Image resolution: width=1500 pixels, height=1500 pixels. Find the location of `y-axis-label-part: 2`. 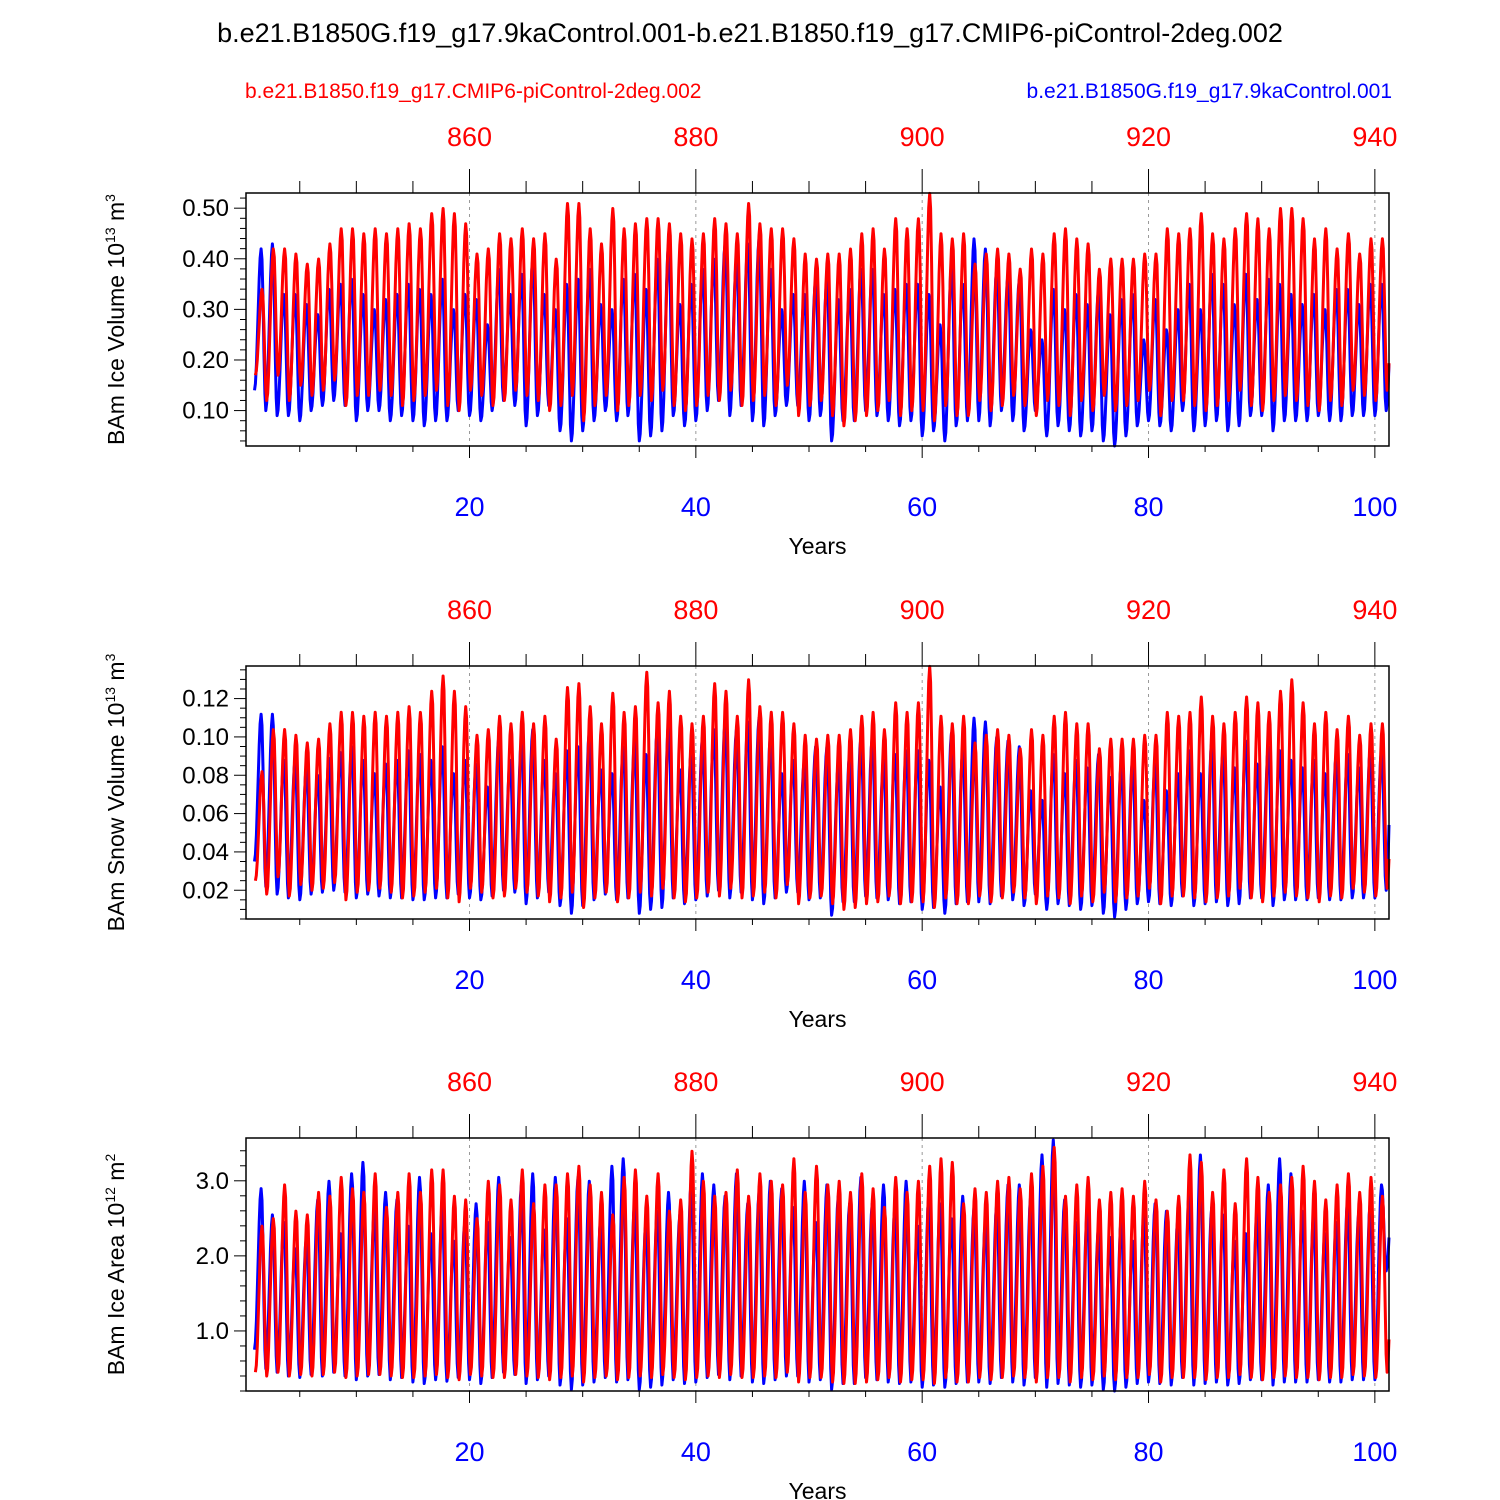

y-axis-label-part: 2 is located at coordinates (110, 1158).